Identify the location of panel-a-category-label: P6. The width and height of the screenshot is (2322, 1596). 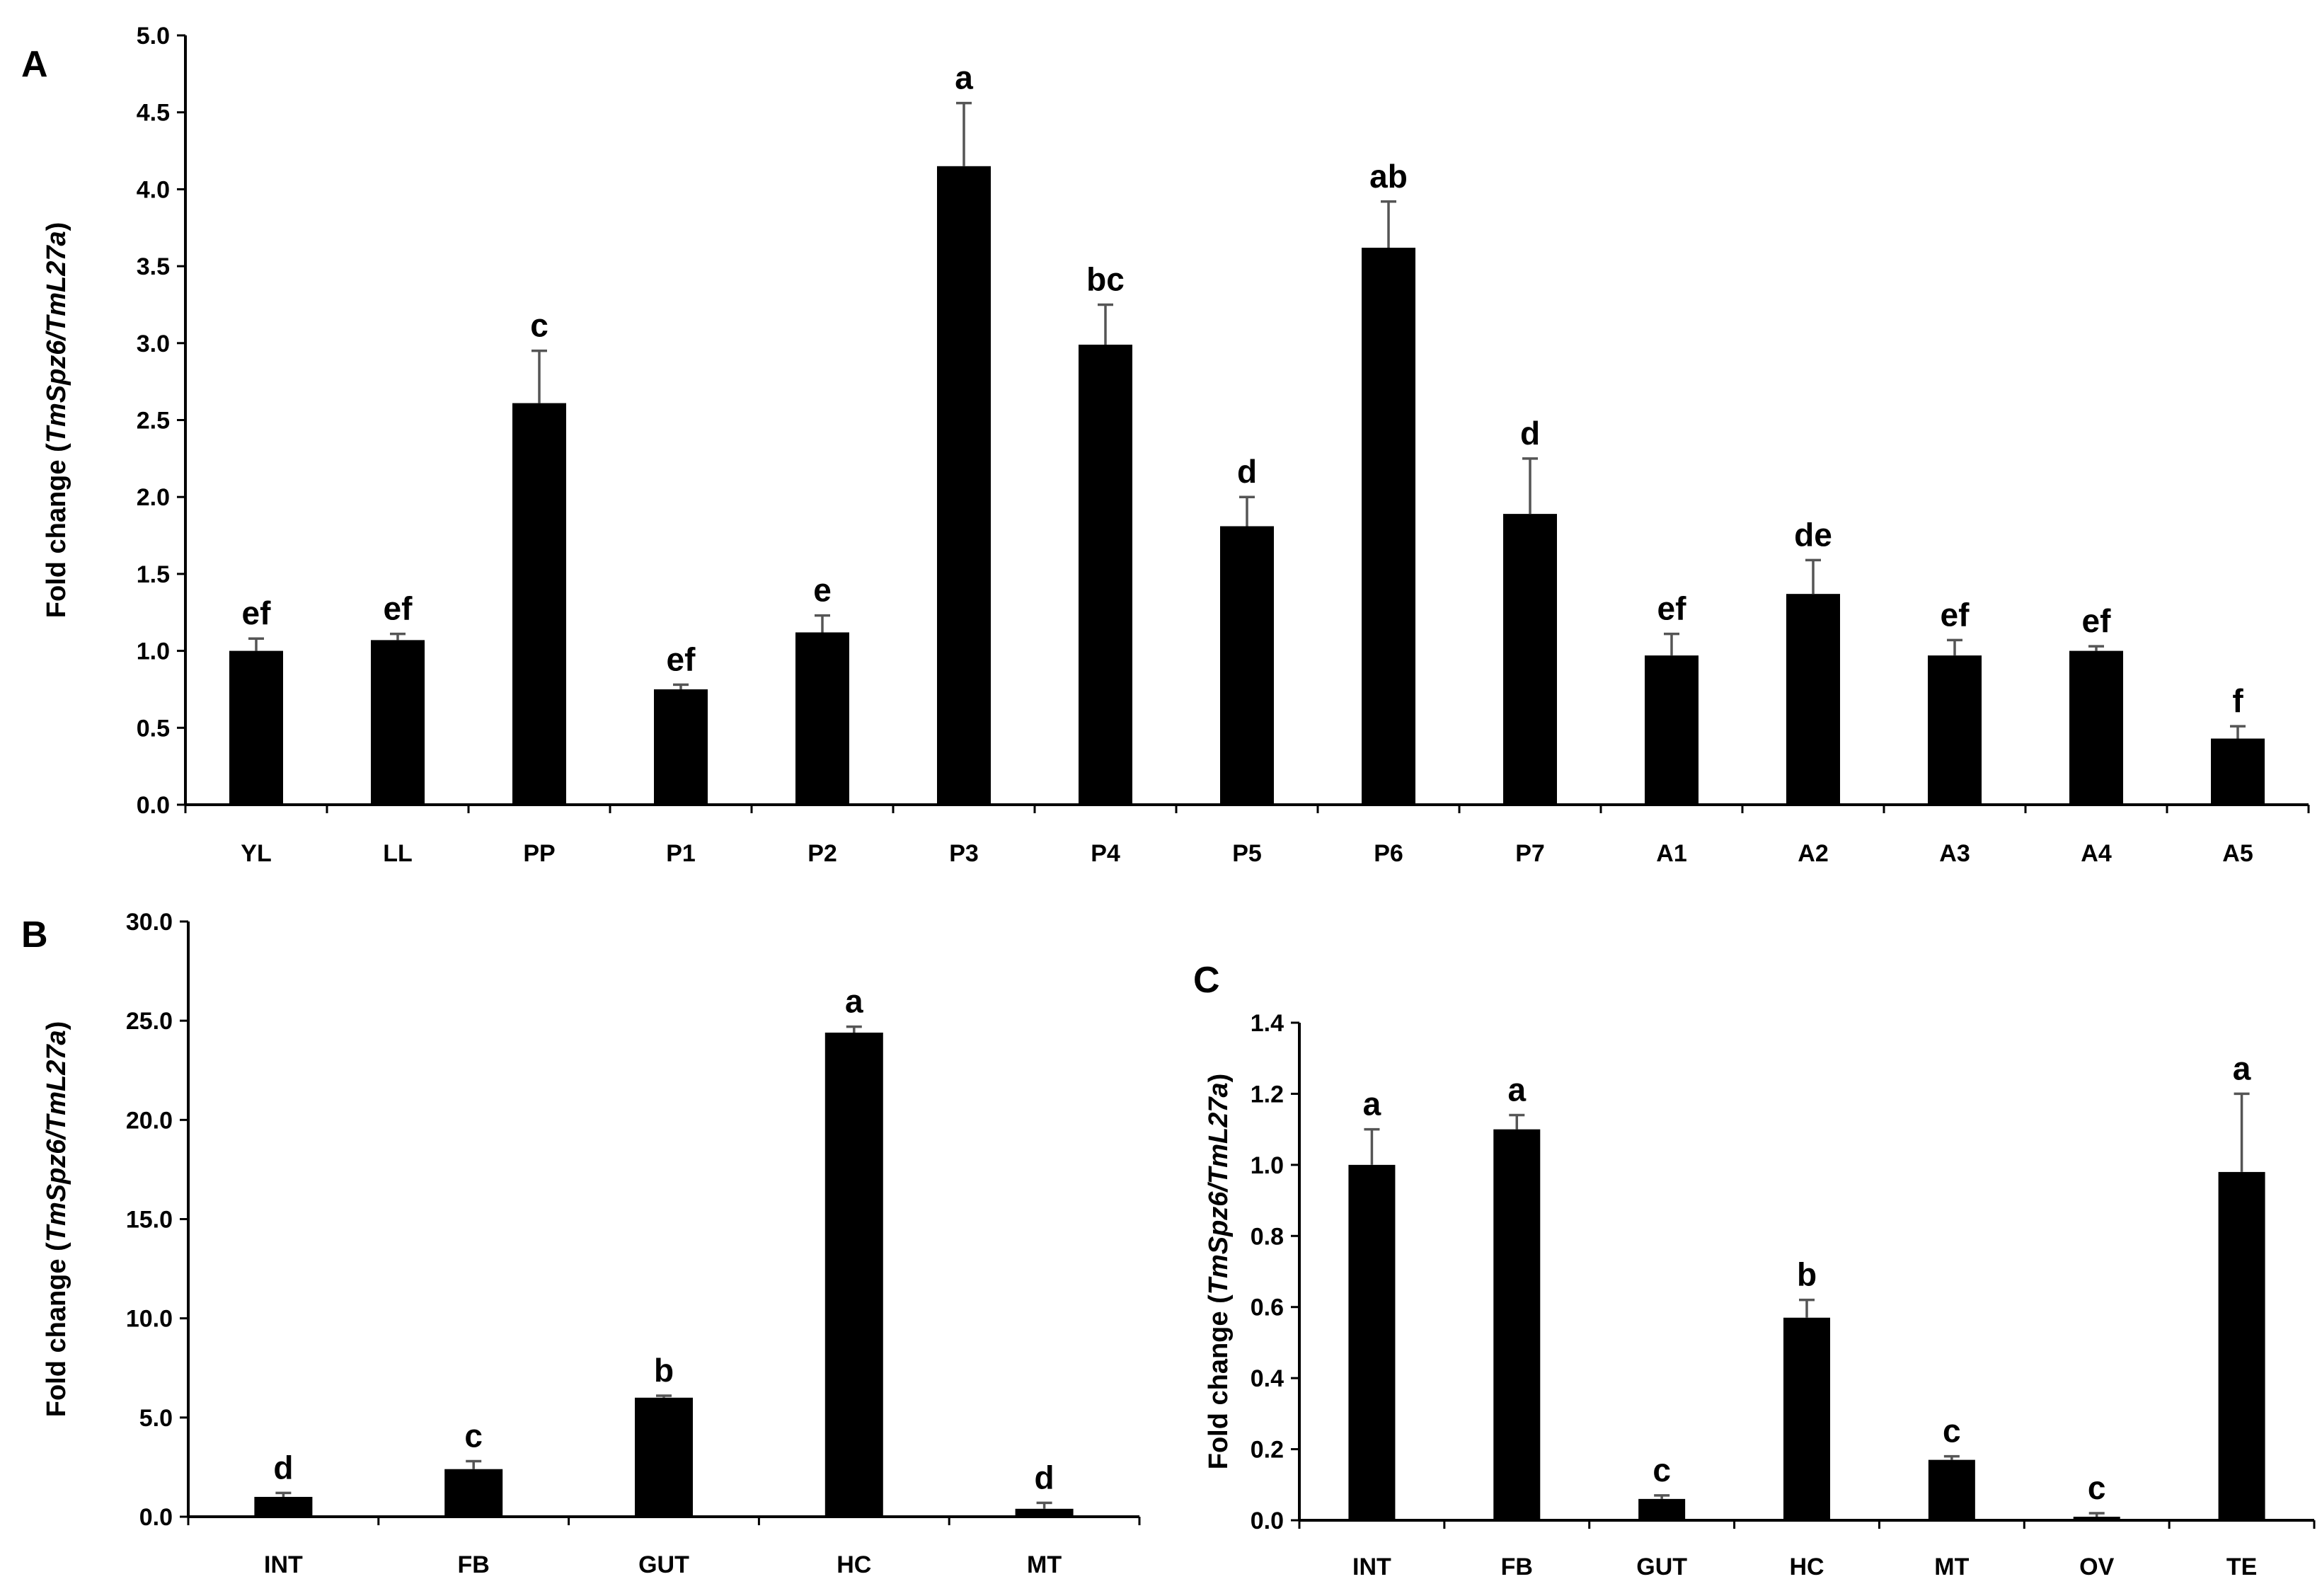
(1388, 853).